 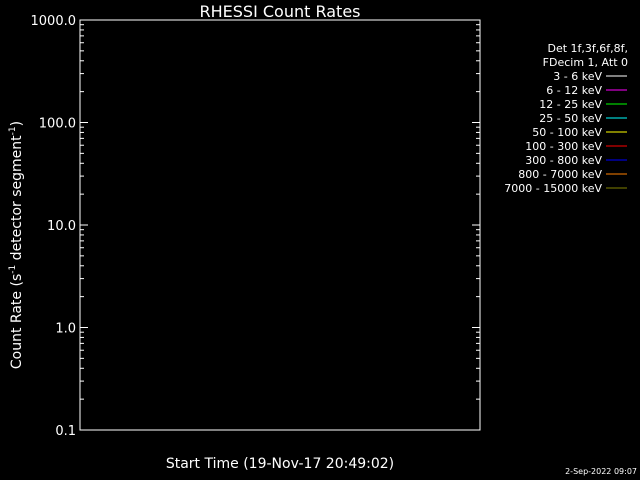 What do you see at coordinates (553, 188) in the screenshot?
I see `legend-entry-label: 7000 - 15000 keV` at bounding box center [553, 188].